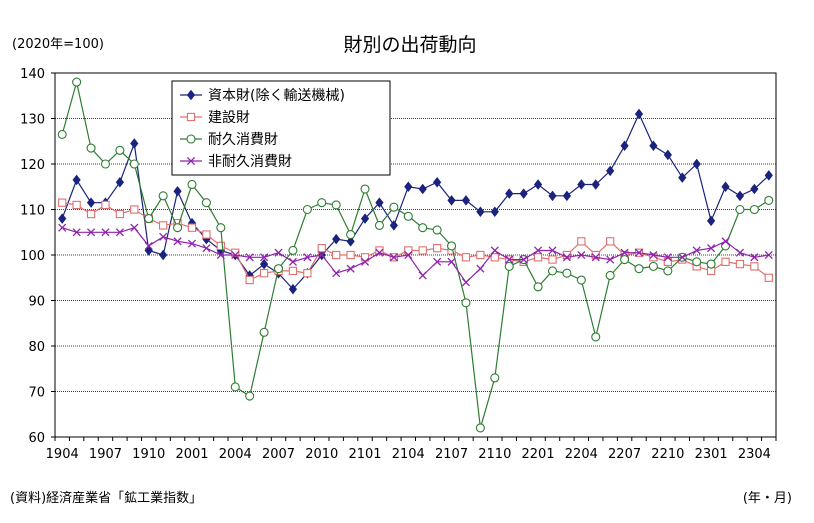 This screenshot has width=814, height=523. What do you see at coordinates (321, 454) in the screenshot?
I see `x-tick-label: 2010` at bounding box center [321, 454].